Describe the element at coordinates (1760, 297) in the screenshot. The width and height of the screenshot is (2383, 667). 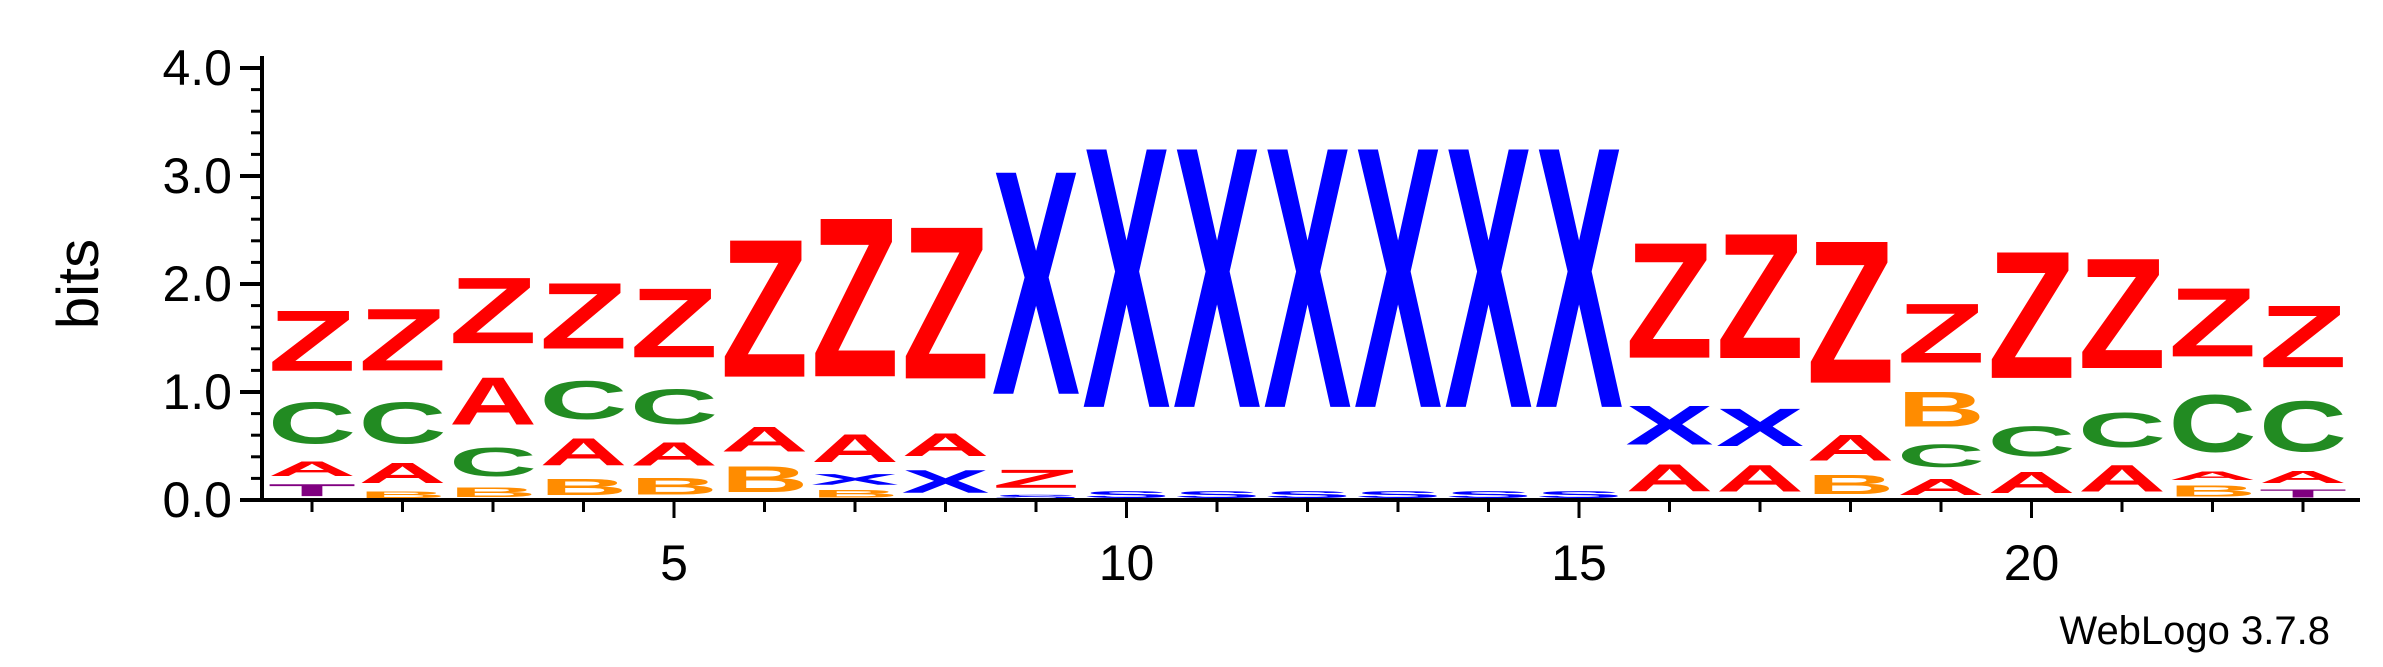
I see `glyph-pos17-Z: Z` at that location.